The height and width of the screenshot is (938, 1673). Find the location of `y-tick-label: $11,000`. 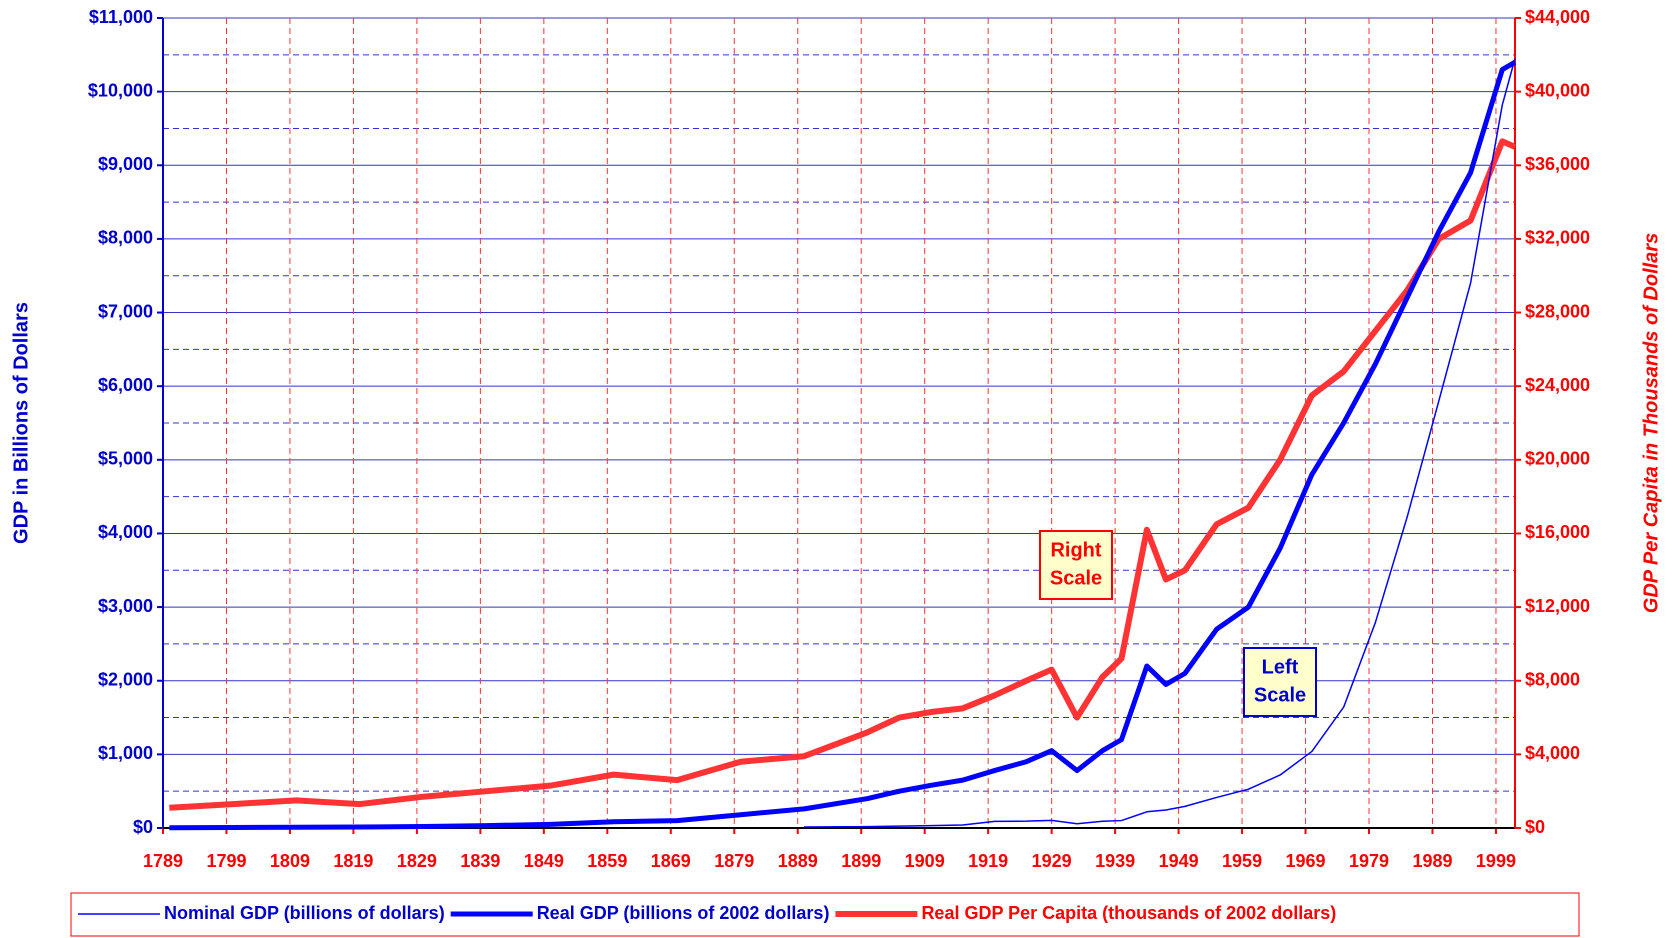

y-tick-label: $11,000 is located at coordinates (121, 17).